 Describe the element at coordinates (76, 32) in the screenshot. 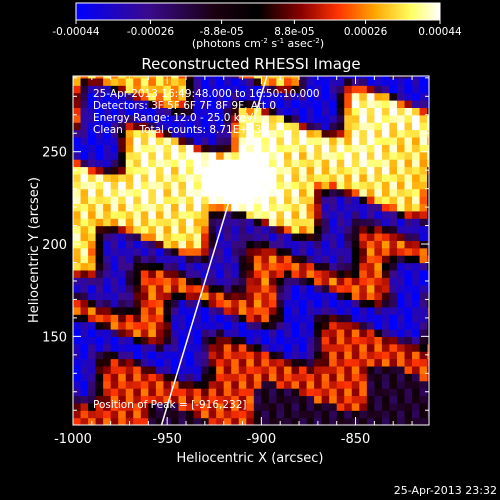

I see `colorbar-tick-label: -0.00044` at that location.